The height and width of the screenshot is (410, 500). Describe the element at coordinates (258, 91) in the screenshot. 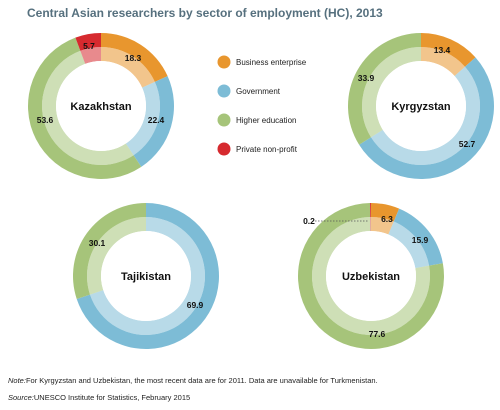

I see `legend-label-government: Government` at that location.